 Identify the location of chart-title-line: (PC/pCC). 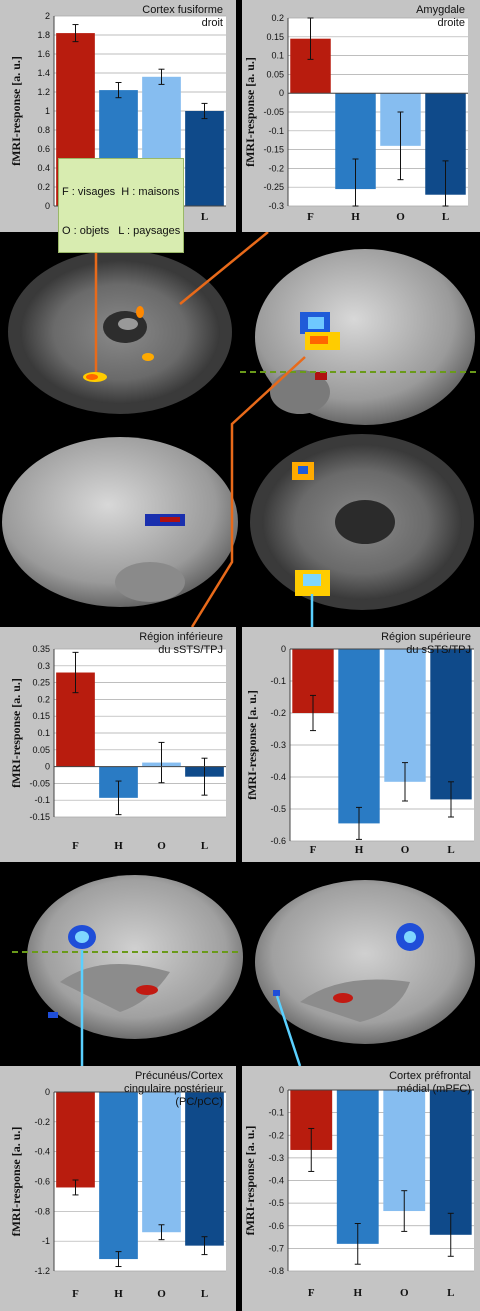
(199, 1102).